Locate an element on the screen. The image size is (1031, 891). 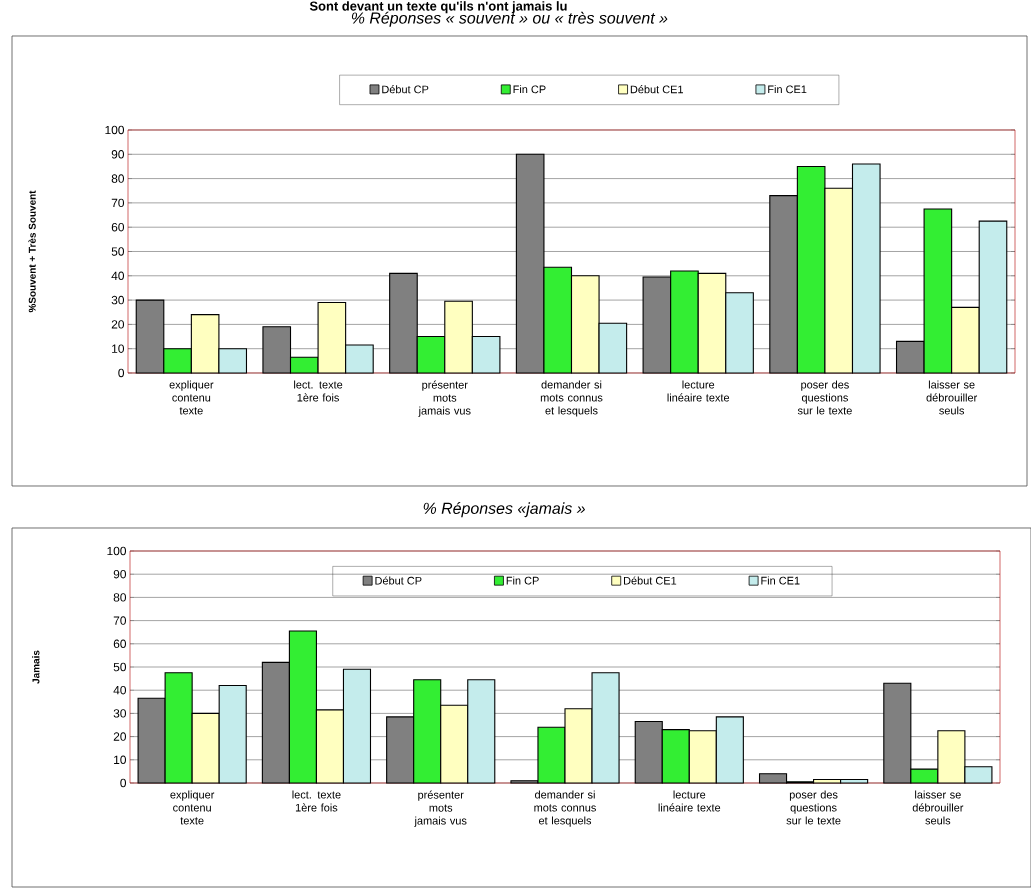
y-axis-title: %Souvent + Très Souvent is located at coordinates (32, 251).